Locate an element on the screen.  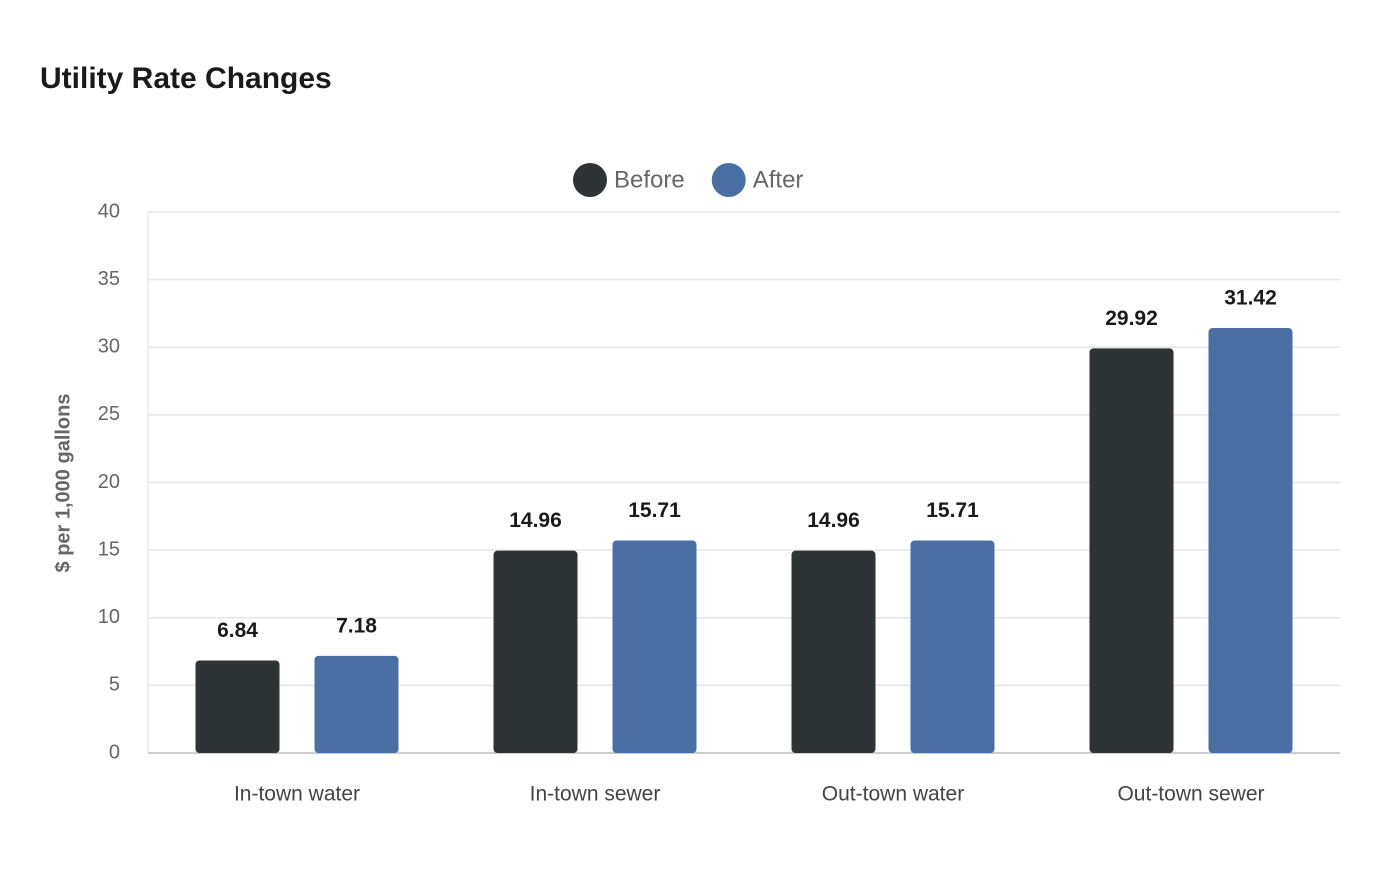
y-tick-label: 0 is located at coordinates (114, 752).